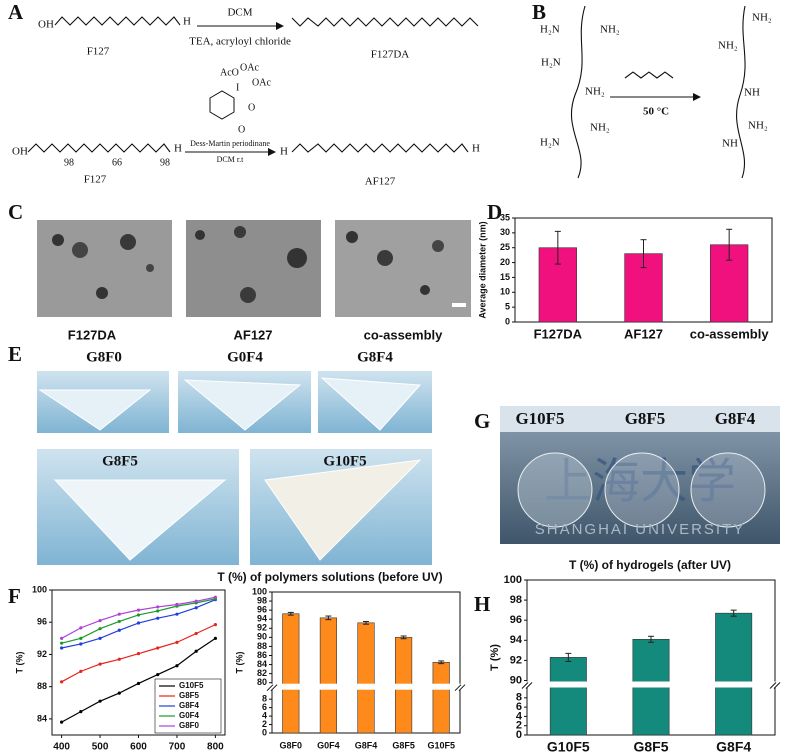 The image size is (789, 756). What do you see at coordinates (234, 457) in the screenshot?
I see `vial-photos: G8F0 G0F4 G8F4 G8F5 G10F5` at bounding box center [234, 457].